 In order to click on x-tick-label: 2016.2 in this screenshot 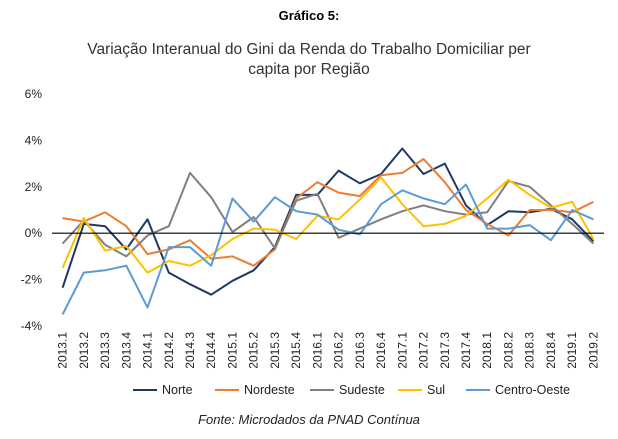, I will do `click(339, 350)`.